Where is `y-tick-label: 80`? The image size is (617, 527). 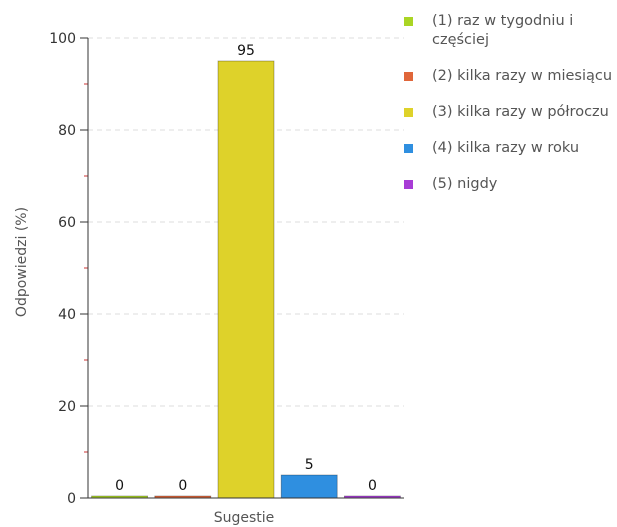
y-tick-label: 80 is located at coordinates (67, 131).